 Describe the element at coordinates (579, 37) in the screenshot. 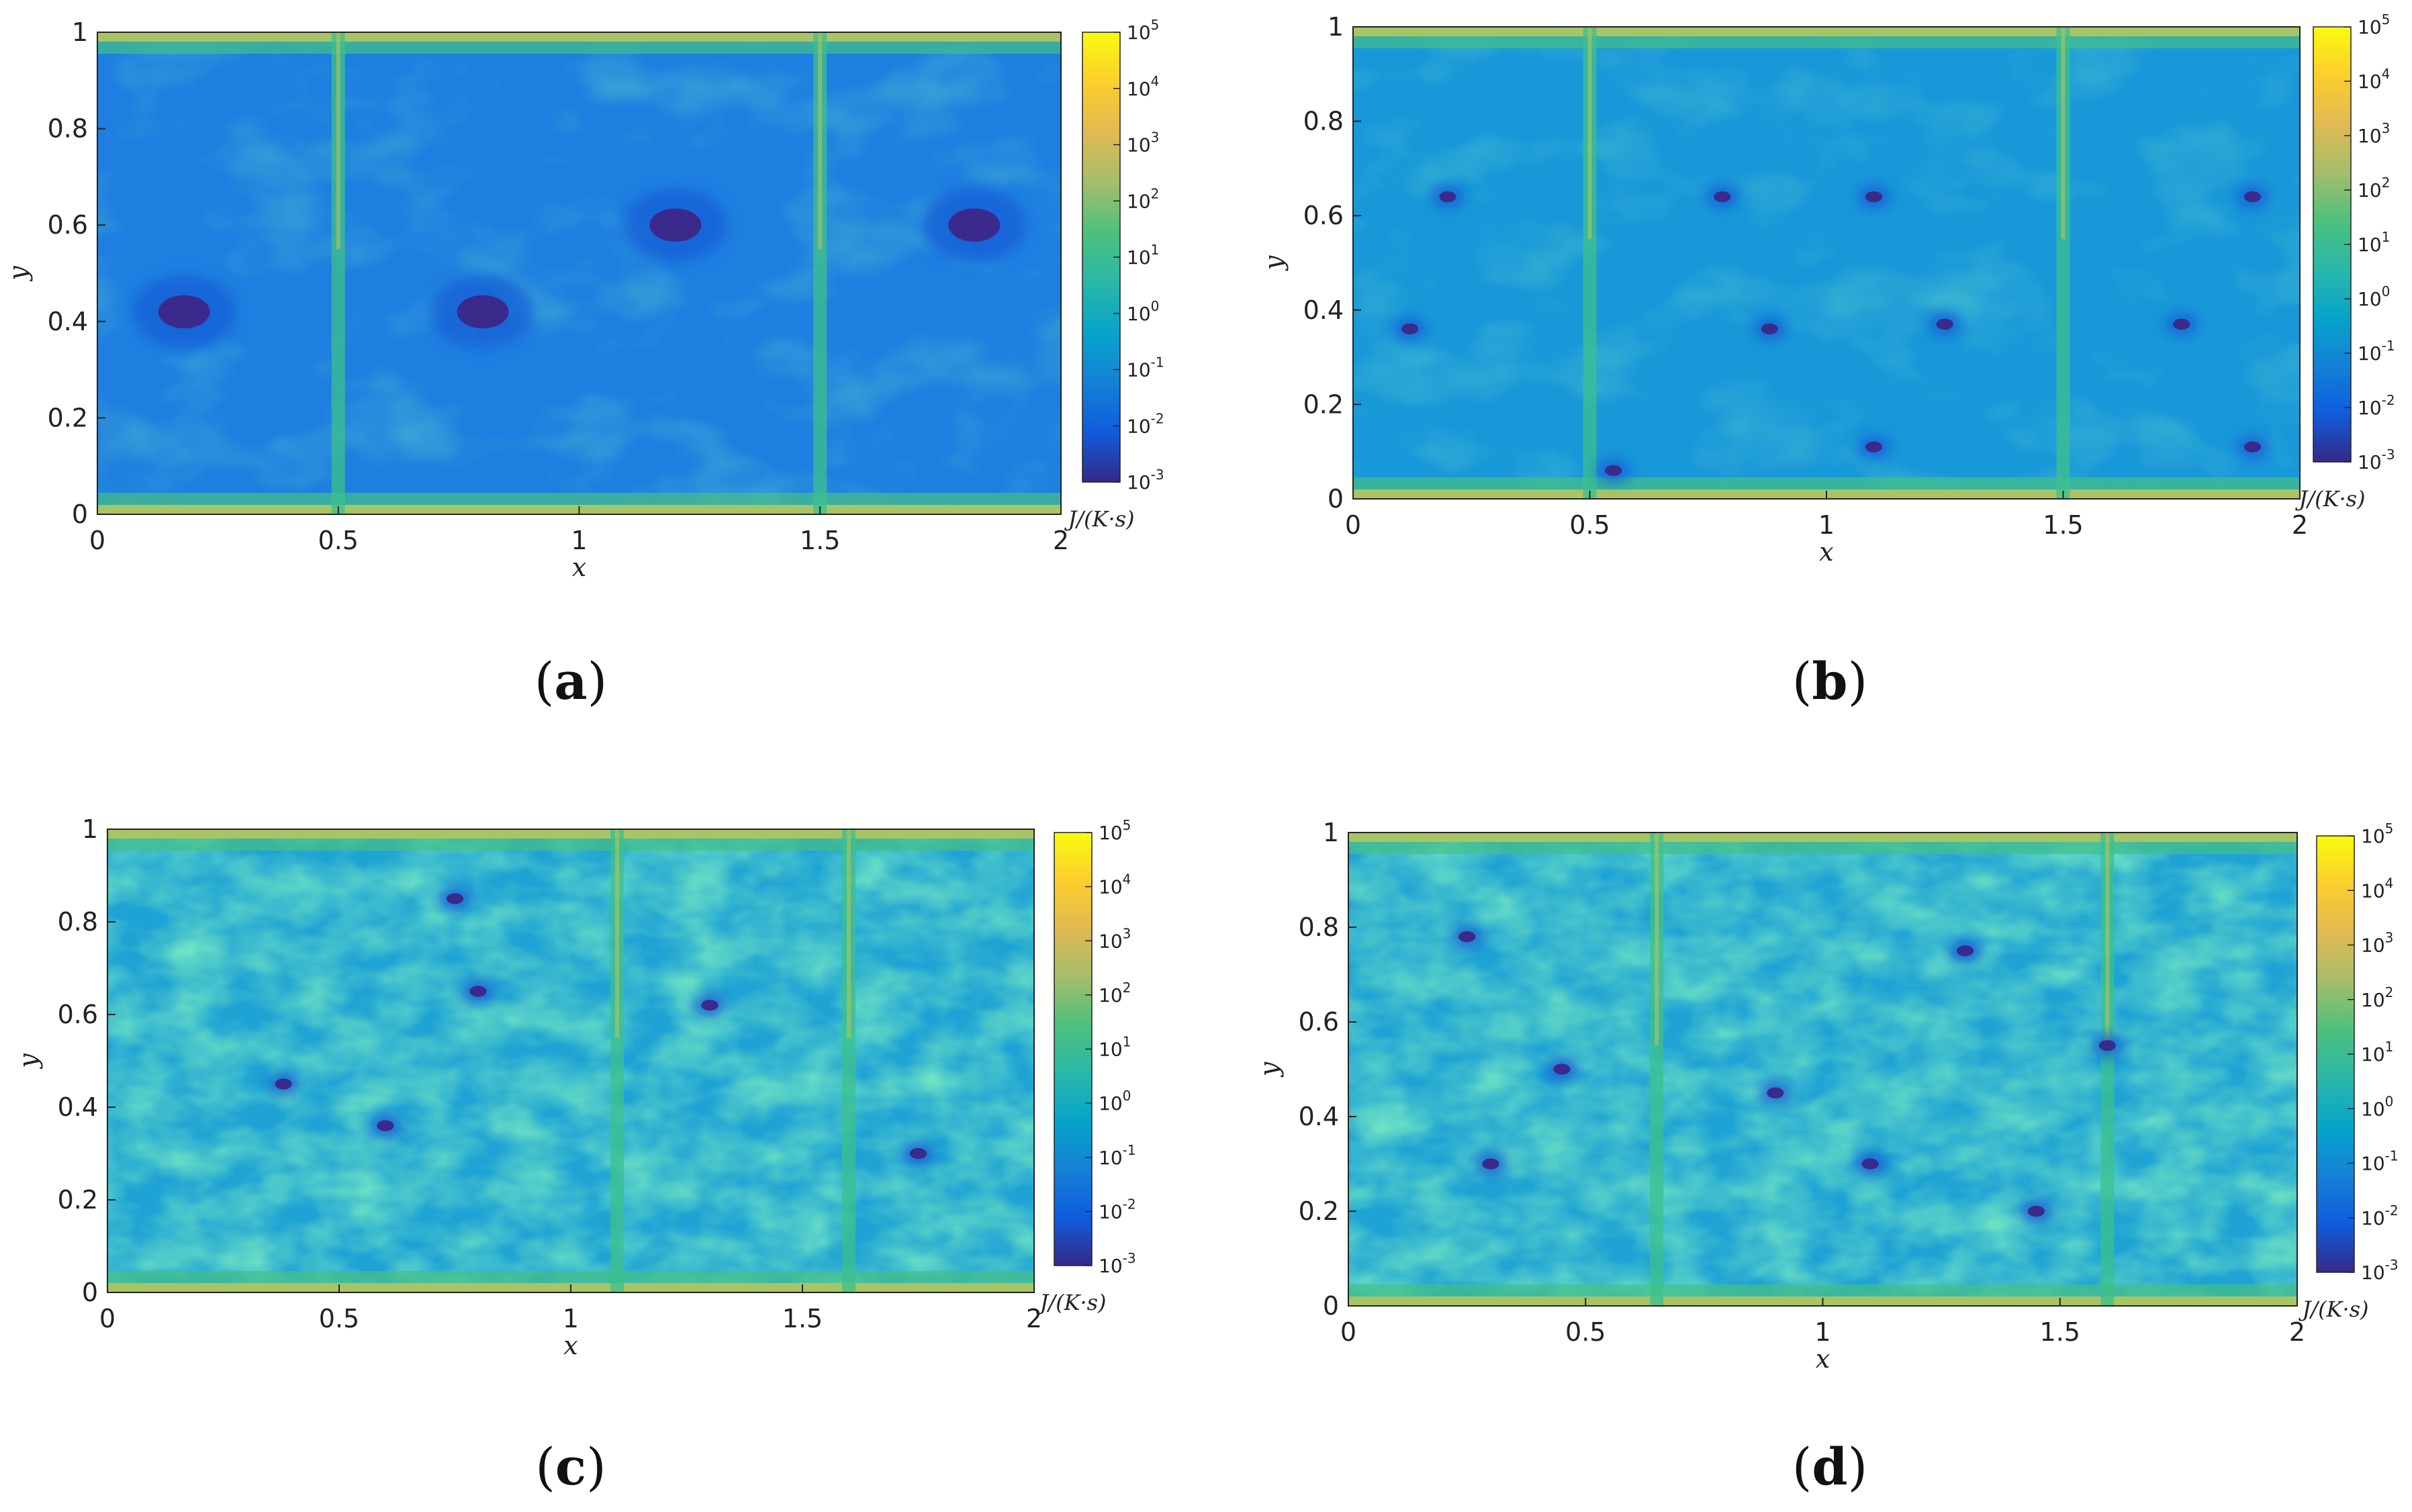

I see `top-boundary-layer` at that location.